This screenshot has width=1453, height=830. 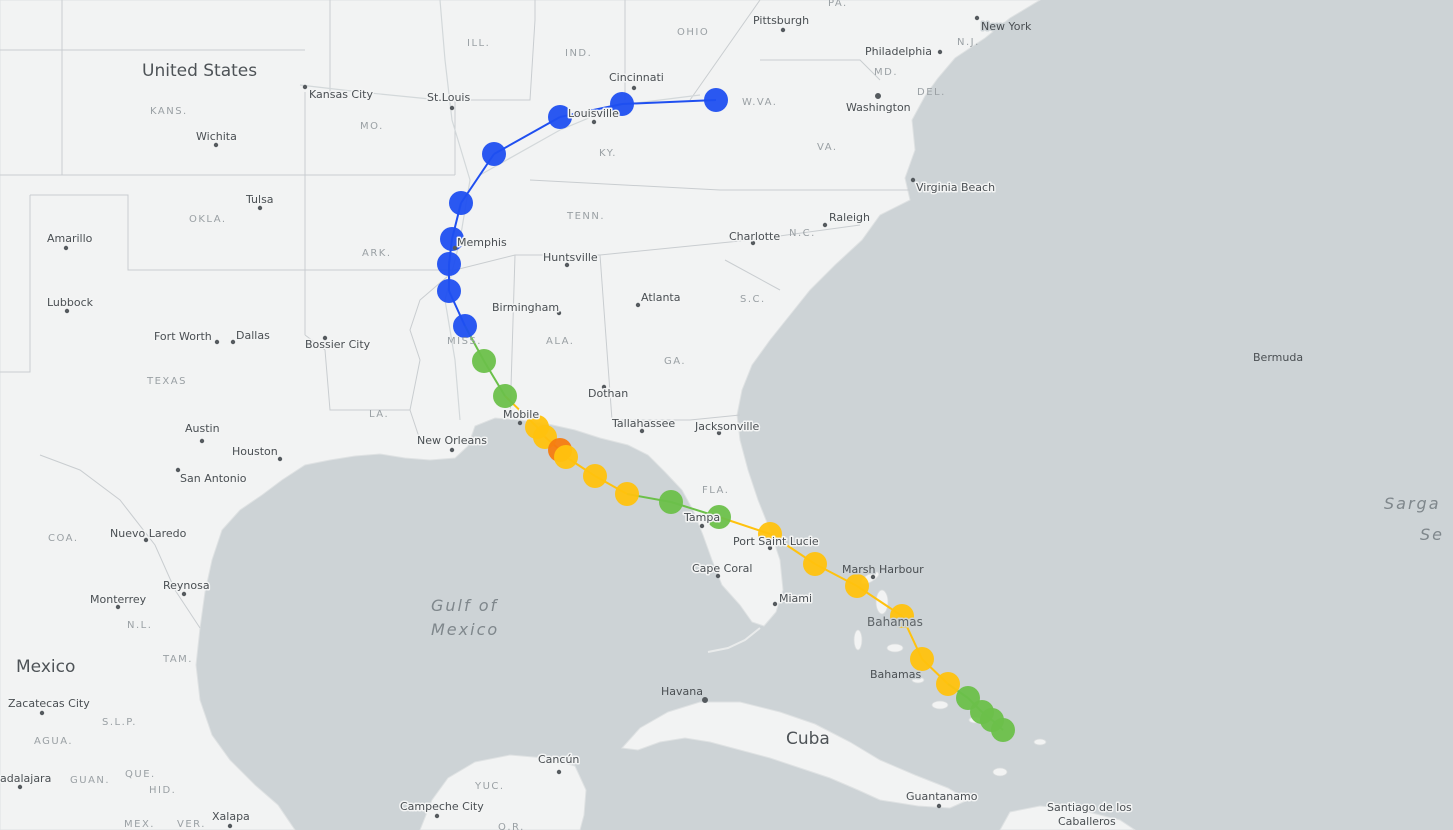 I want to click on svg-text: adalajara, so click(x=25, y=778).